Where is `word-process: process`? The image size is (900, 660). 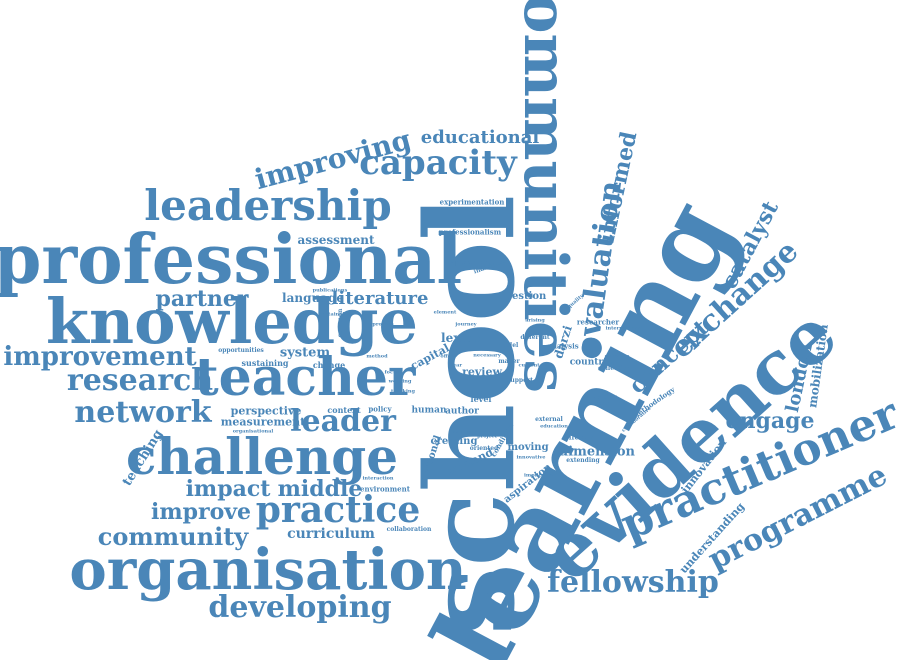 word-process: process is located at coordinates (383, 324).